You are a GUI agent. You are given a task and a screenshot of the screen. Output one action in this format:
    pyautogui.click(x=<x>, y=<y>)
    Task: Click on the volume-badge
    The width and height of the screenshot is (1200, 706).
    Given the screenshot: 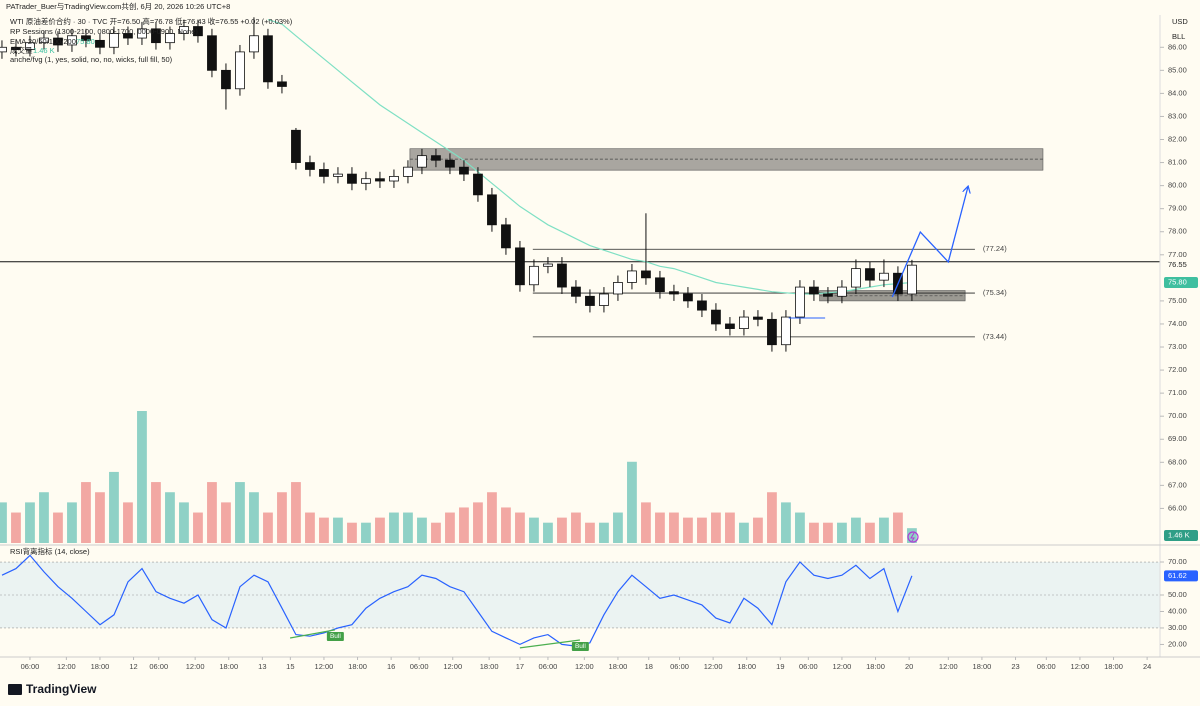 What is the action you would take?
    pyautogui.click(x=1181, y=535)
    